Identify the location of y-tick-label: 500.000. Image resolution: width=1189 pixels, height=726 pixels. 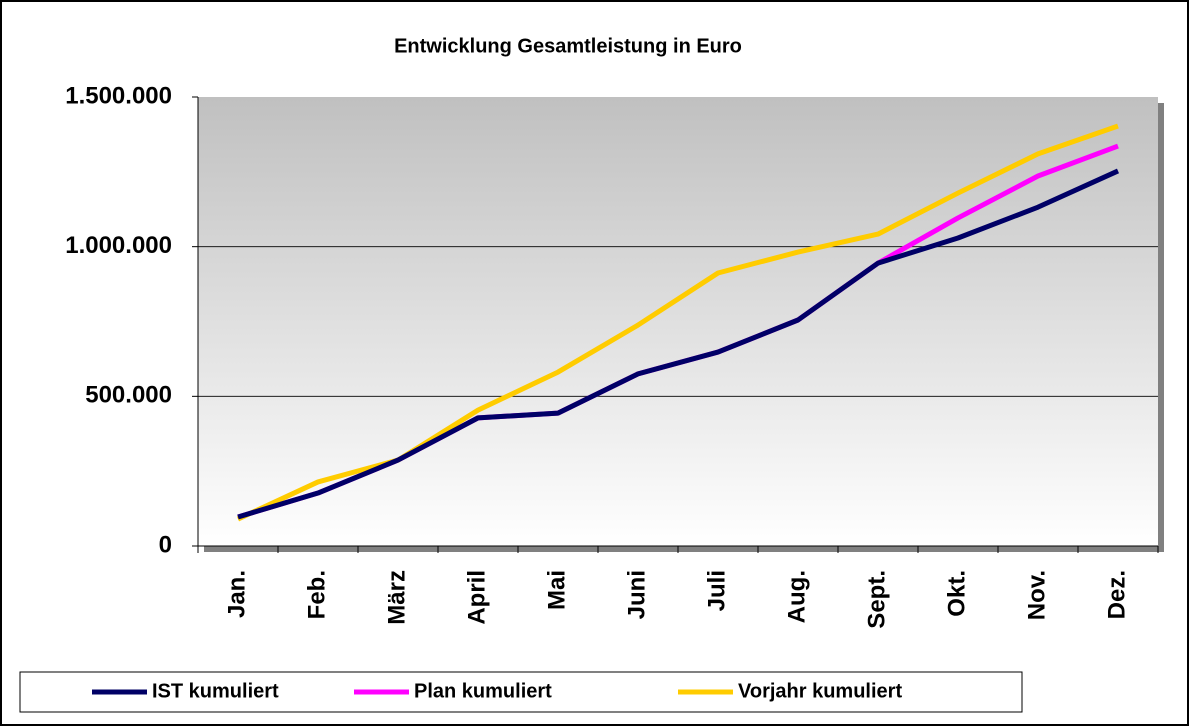
(128, 395).